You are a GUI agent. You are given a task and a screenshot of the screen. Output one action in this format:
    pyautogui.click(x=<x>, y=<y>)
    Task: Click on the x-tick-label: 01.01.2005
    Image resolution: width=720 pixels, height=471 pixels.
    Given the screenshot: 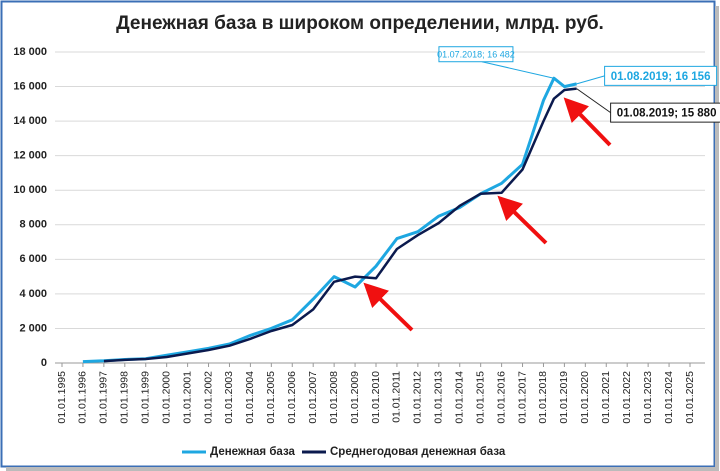 What is the action you would take?
    pyautogui.click(x=271, y=397)
    